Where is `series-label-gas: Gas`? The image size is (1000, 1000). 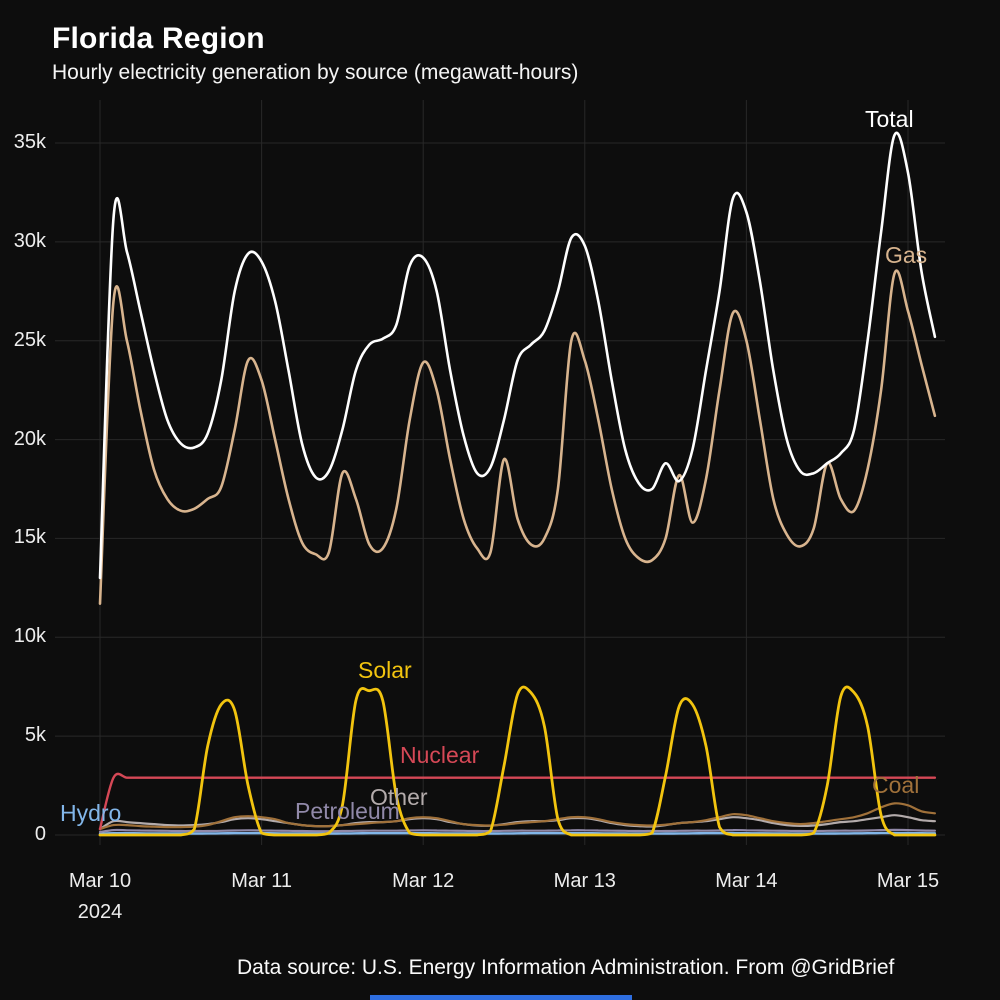 series-label-gas: Gas is located at coordinates (906, 255).